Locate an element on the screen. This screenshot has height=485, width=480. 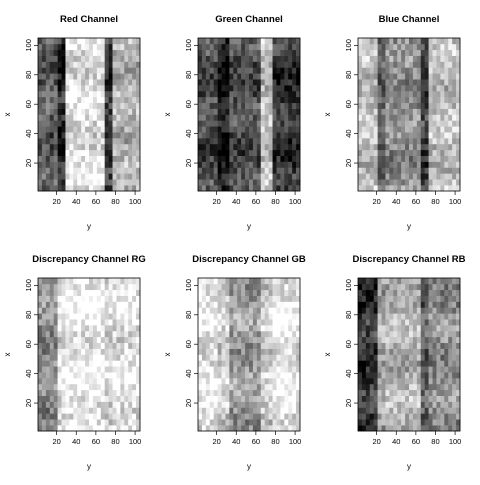
x-tick-label: 80 is located at coordinates (435, 441).